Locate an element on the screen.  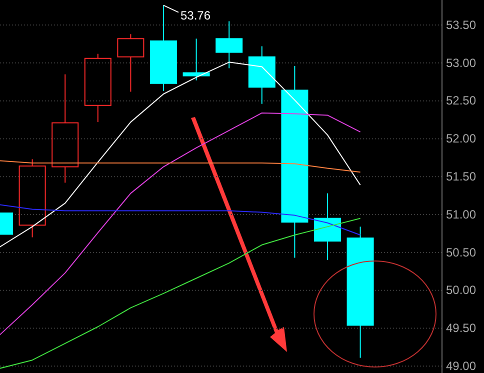
y-tick-label: 49.00 is located at coordinates (461, 366).